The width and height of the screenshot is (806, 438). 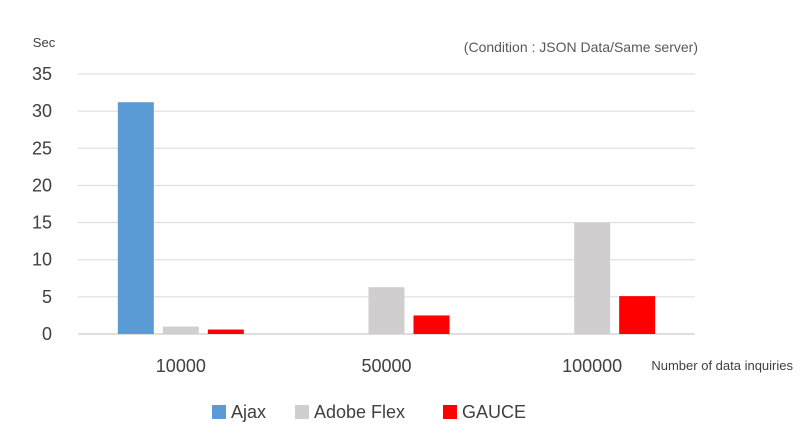 I want to click on legend: Ajax Adobe Flex GAUCE, so click(x=369, y=412).